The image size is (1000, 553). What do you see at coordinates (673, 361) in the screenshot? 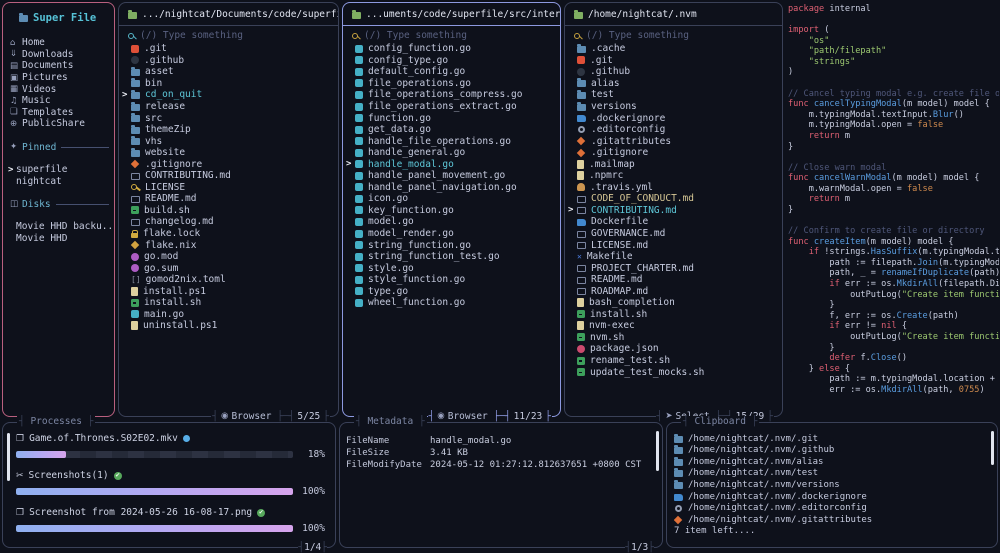
I see `file-row: rename_test.sh` at bounding box center [673, 361].